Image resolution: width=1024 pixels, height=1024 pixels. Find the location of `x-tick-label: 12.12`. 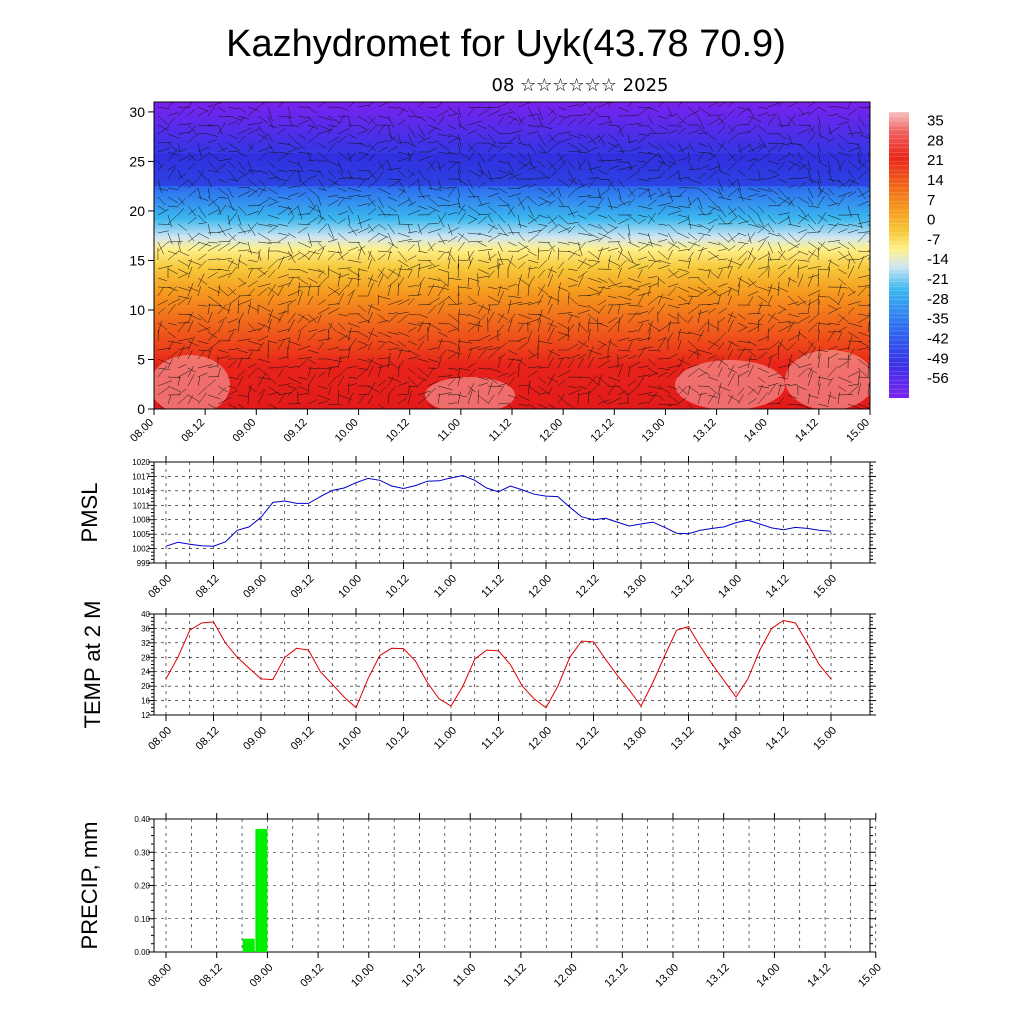

x-tick-label: 12.12 is located at coordinates (588, 739).